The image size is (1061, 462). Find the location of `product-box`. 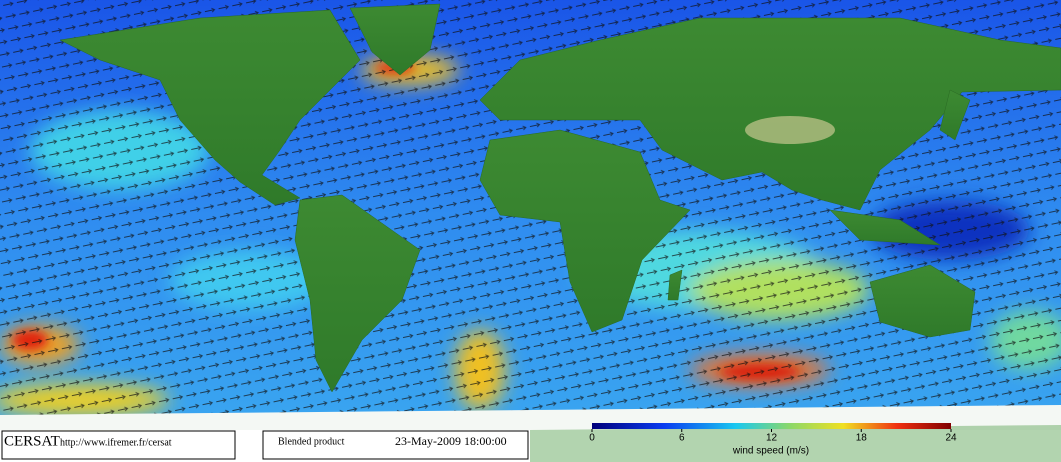

product-box is located at coordinates (395, 445).